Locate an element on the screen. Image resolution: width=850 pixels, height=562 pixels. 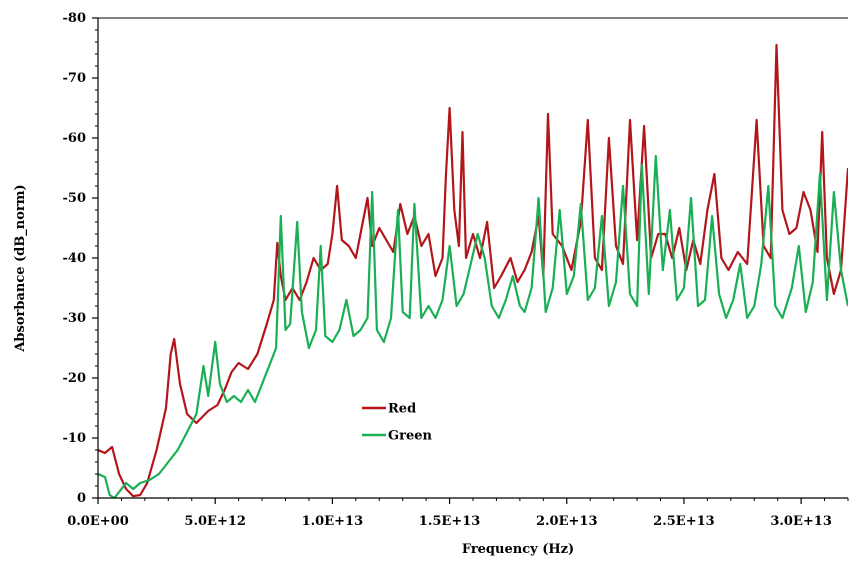
x-tick-label: 2.5E+13 is located at coordinates (684, 521).